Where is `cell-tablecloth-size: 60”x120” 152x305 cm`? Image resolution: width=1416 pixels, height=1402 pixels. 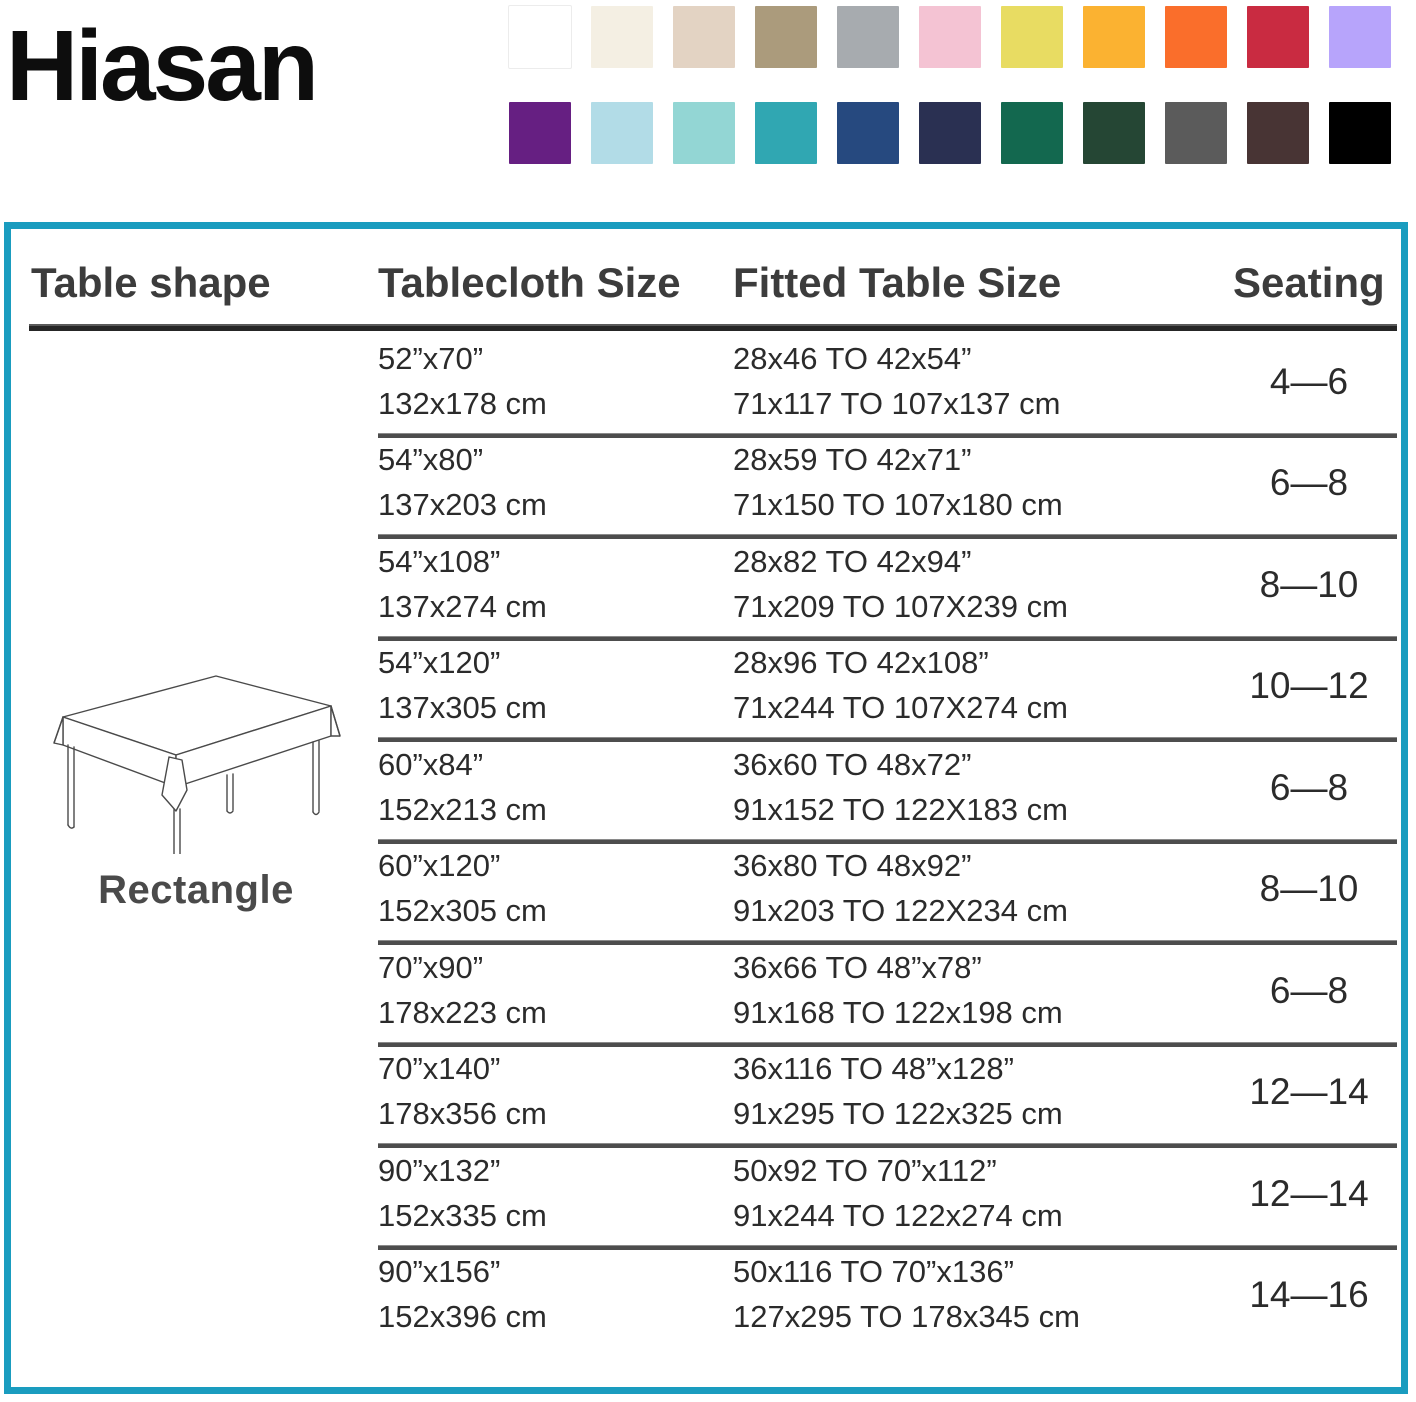
cell-tablecloth-size: 60”x120” 152x305 cm is located at coordinates (462, 889).